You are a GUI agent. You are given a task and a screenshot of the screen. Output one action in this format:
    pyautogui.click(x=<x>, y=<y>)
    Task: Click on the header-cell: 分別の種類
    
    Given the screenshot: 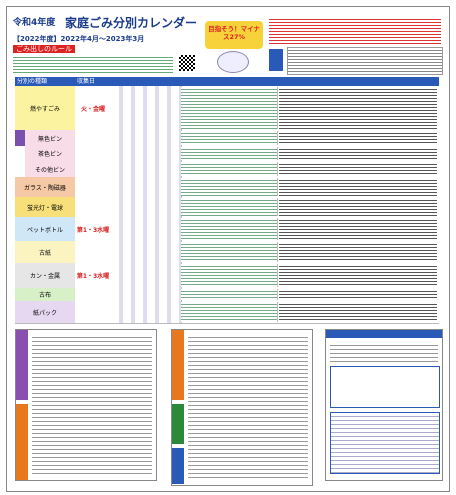 What is the action you would take?
    pyautogui.click(x=32, y=81)
    